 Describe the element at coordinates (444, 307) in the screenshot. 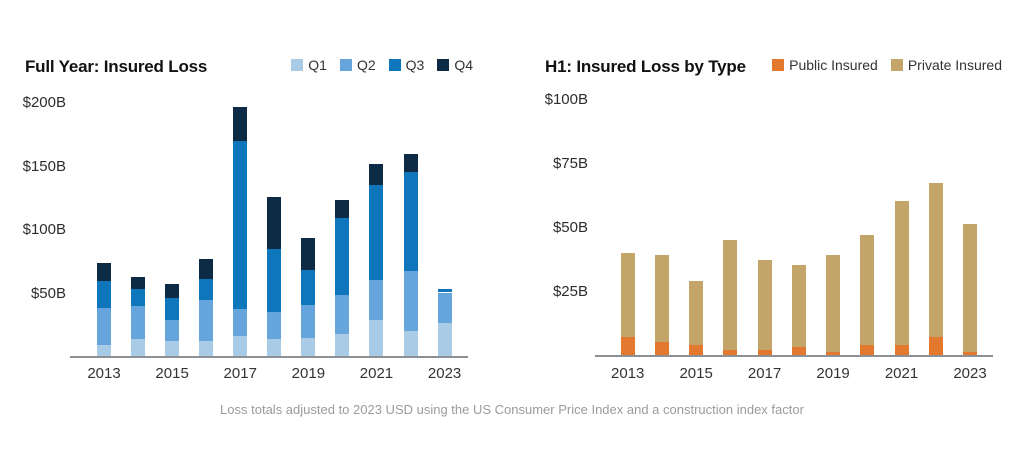

I see `bar-segment-2023-q2` at that location.